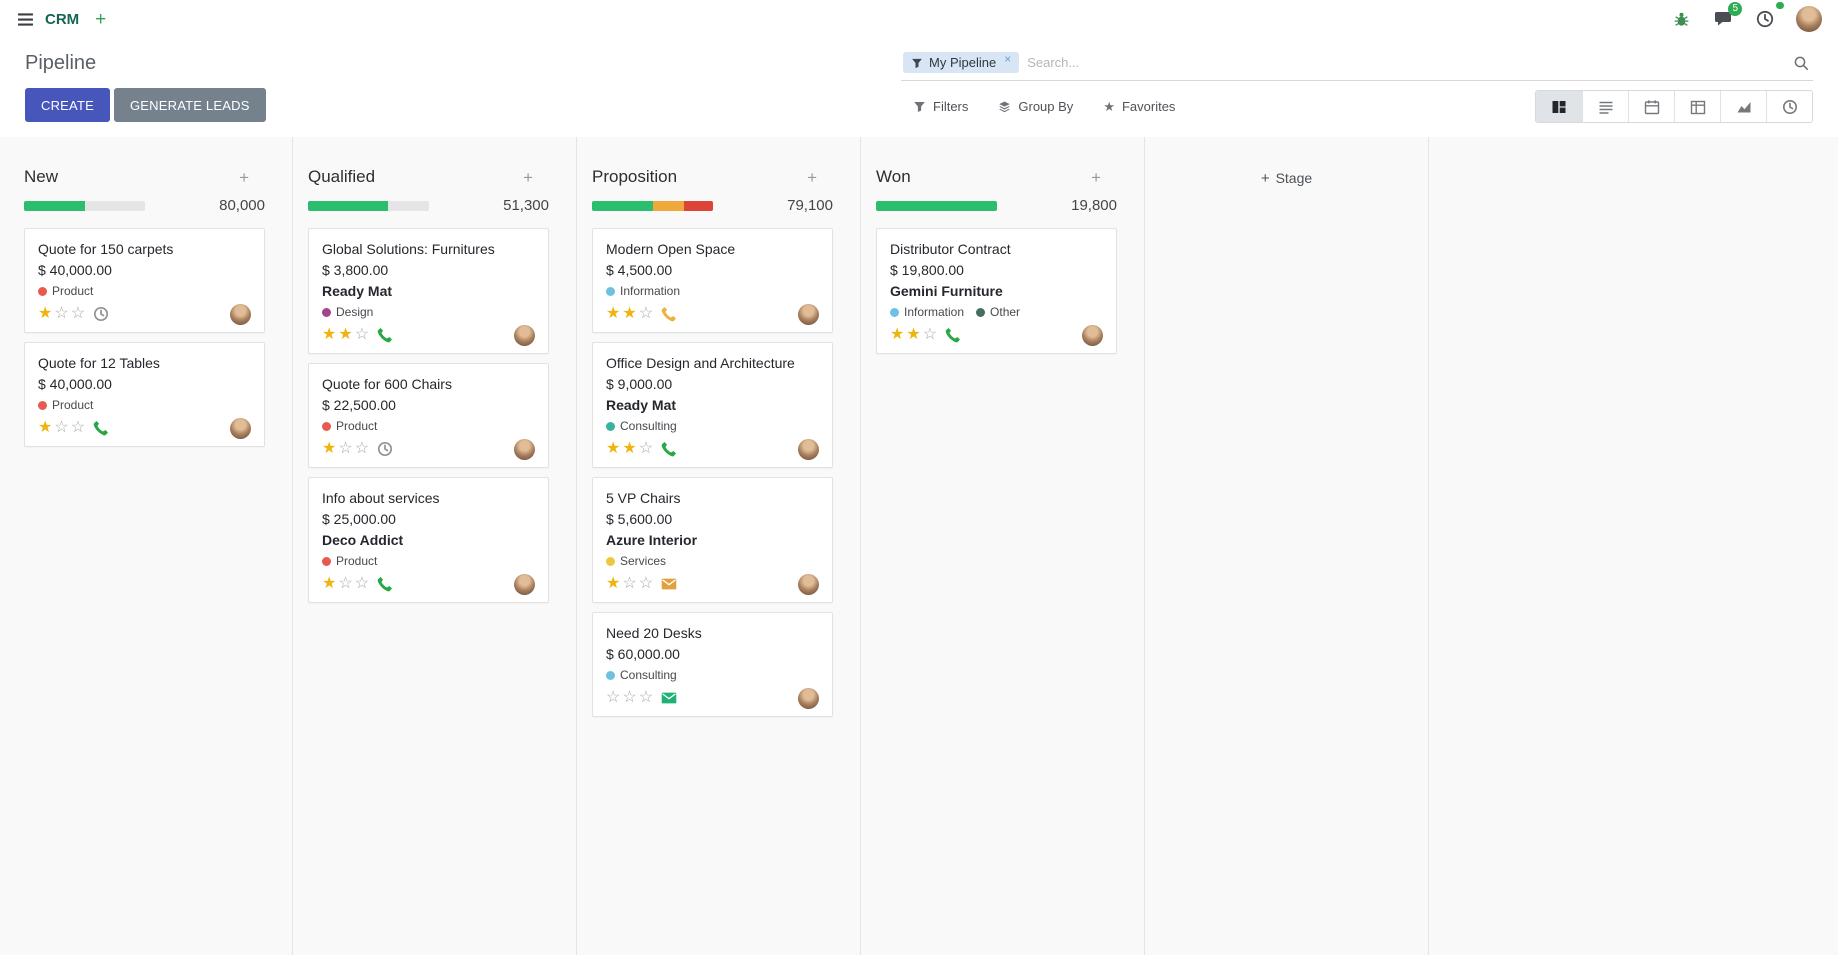 This screenshot has height=955, width=1838. I want to click on column-meta: 51,300, so click(428, 205).